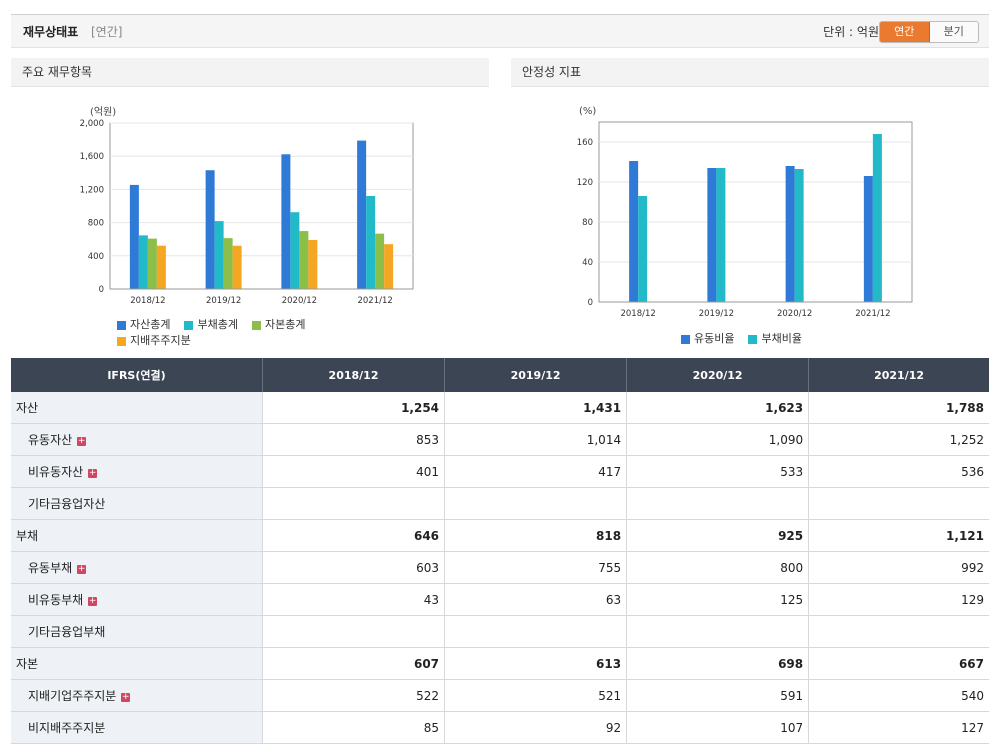 The image size is (1003, 744). What do you see at coordinates (137, 503) in the screenshot?
I see `row-label: 기타금융업자산` at bounding box center [137, 503].